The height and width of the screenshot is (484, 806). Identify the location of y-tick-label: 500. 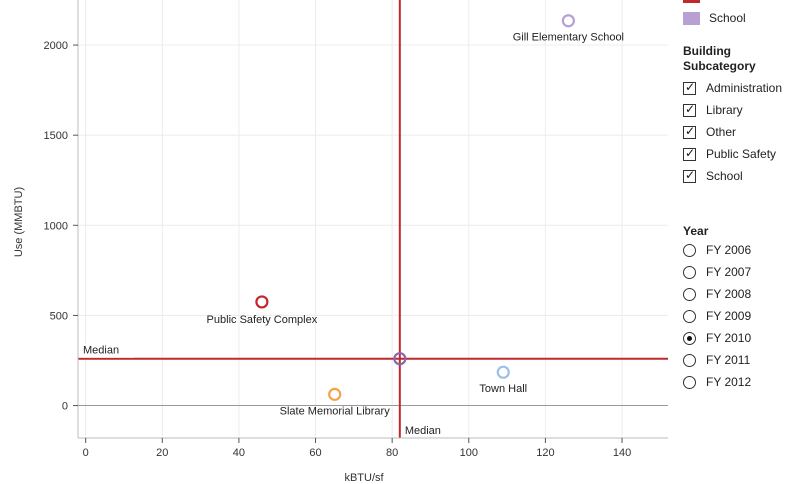
(59, 316).